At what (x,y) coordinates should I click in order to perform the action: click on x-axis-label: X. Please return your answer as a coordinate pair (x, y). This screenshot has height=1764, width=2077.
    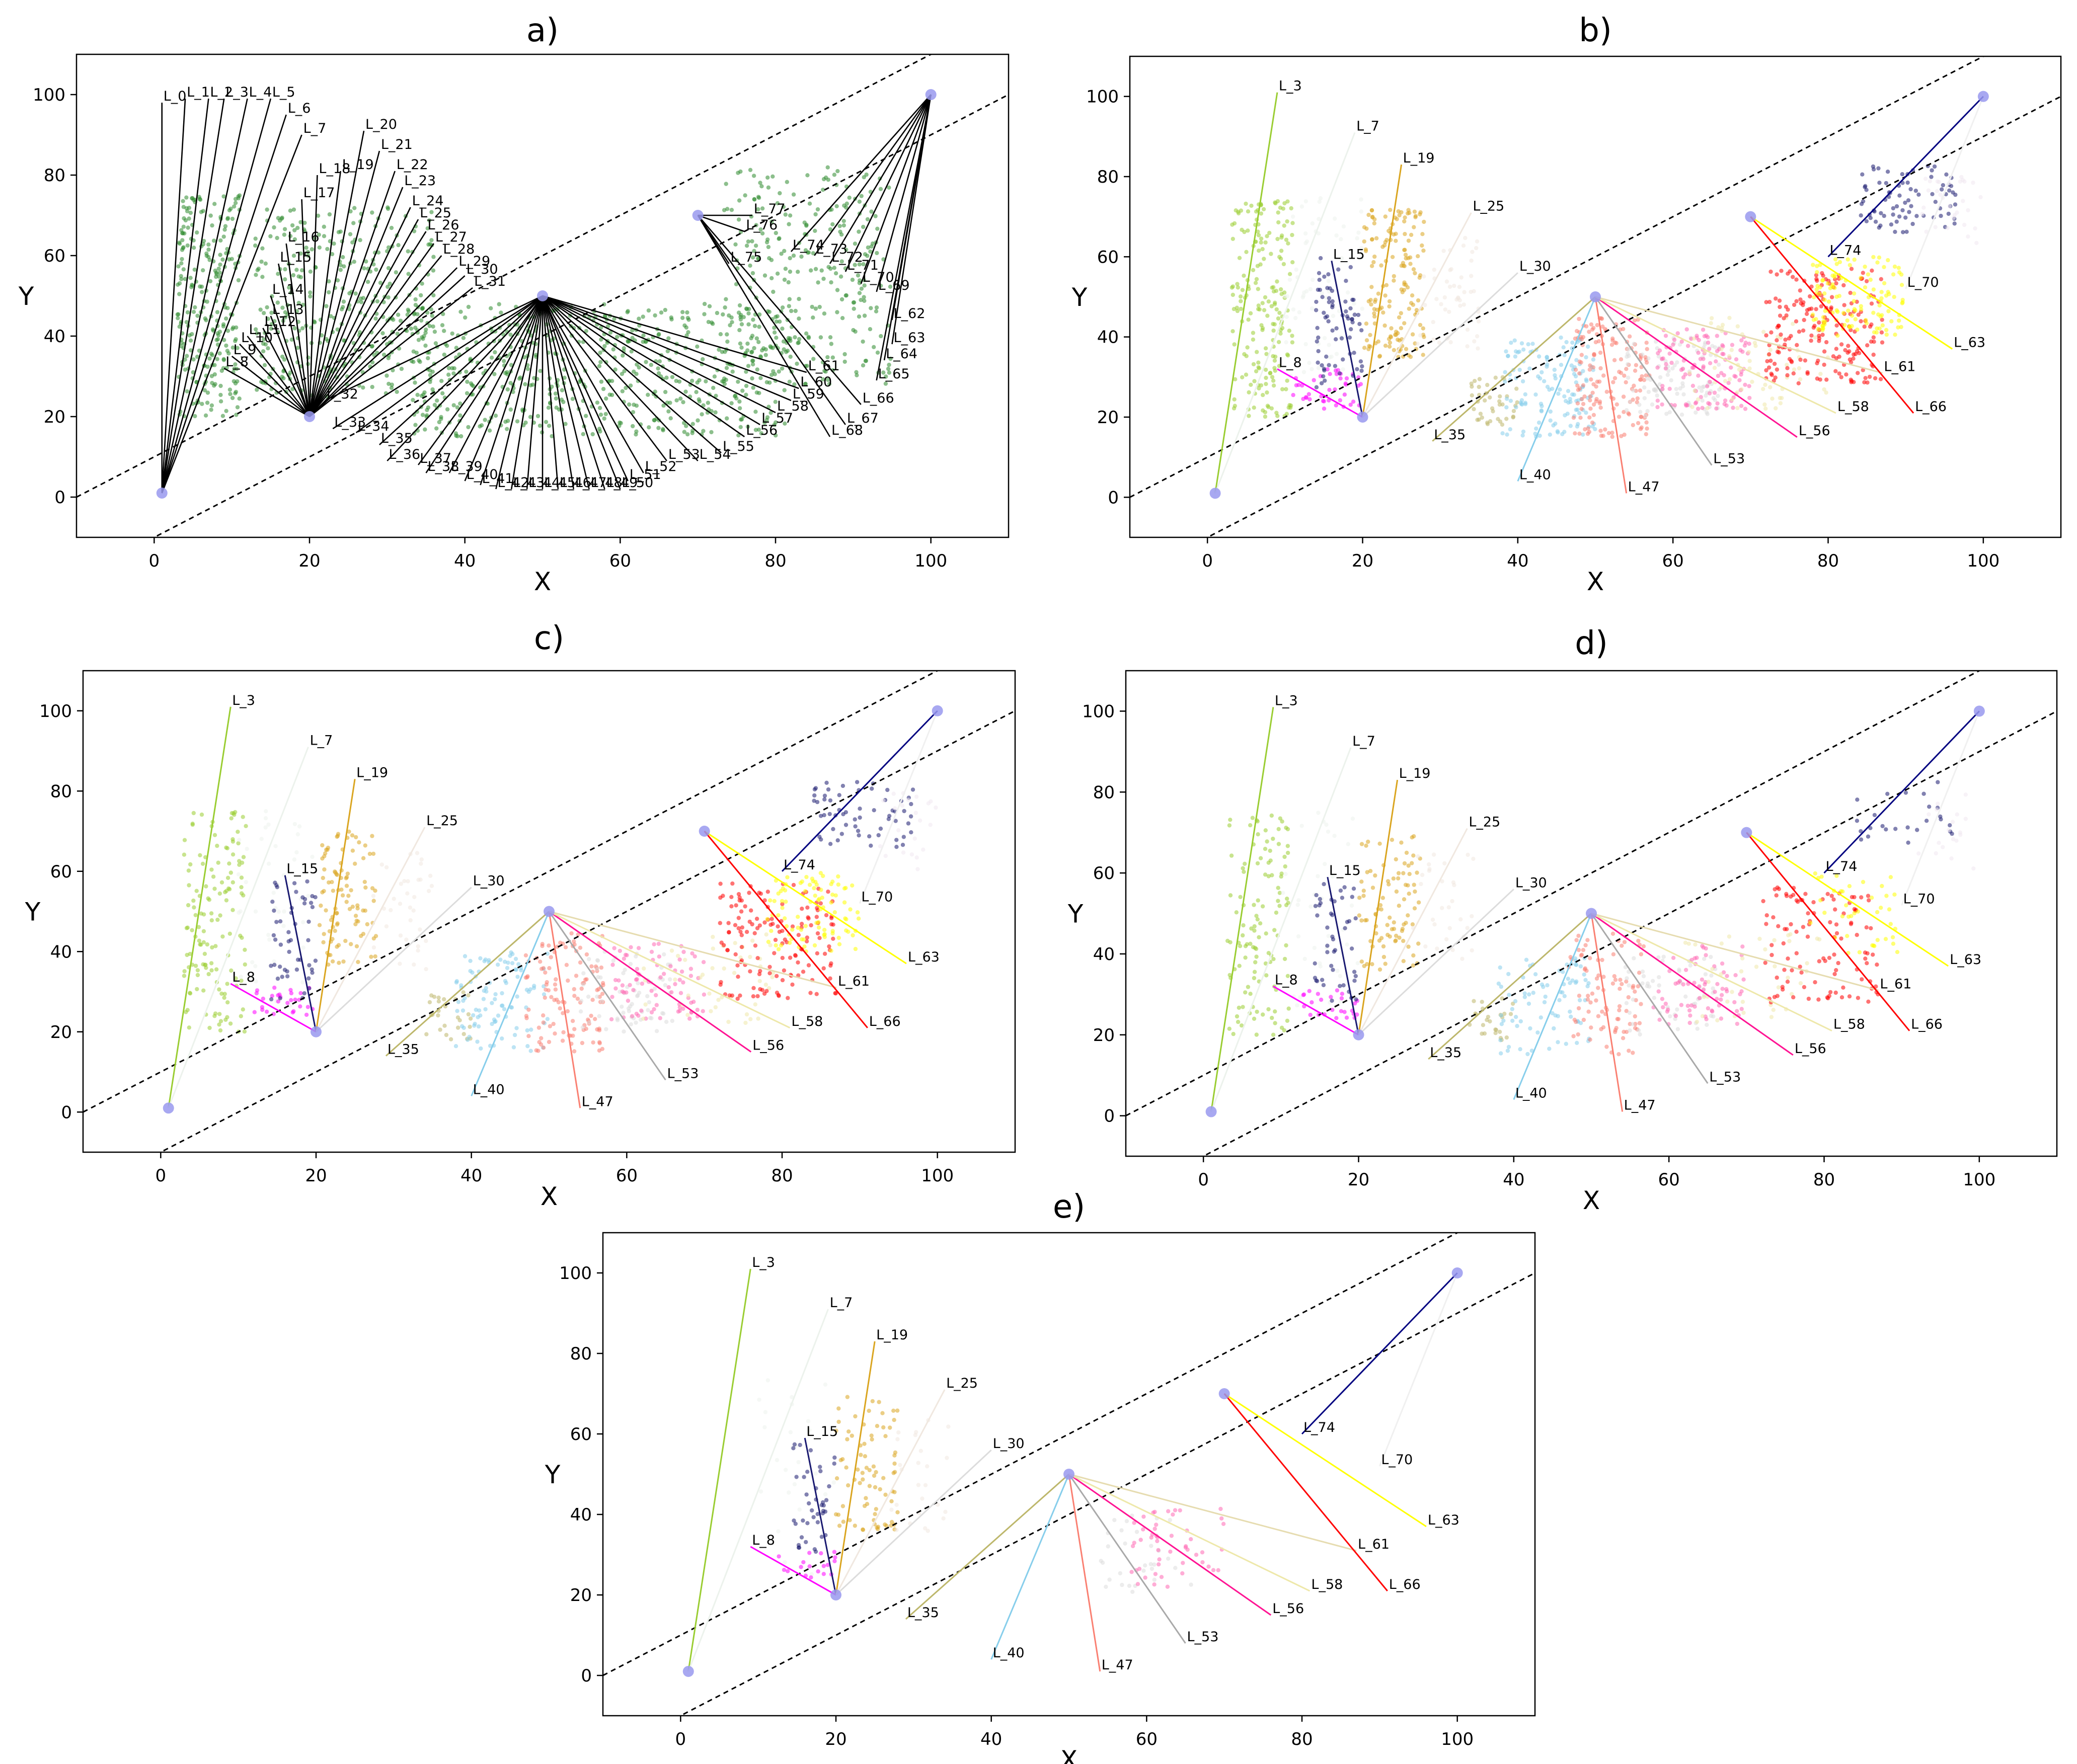
    Looking at the image, I should click on (542, 581).